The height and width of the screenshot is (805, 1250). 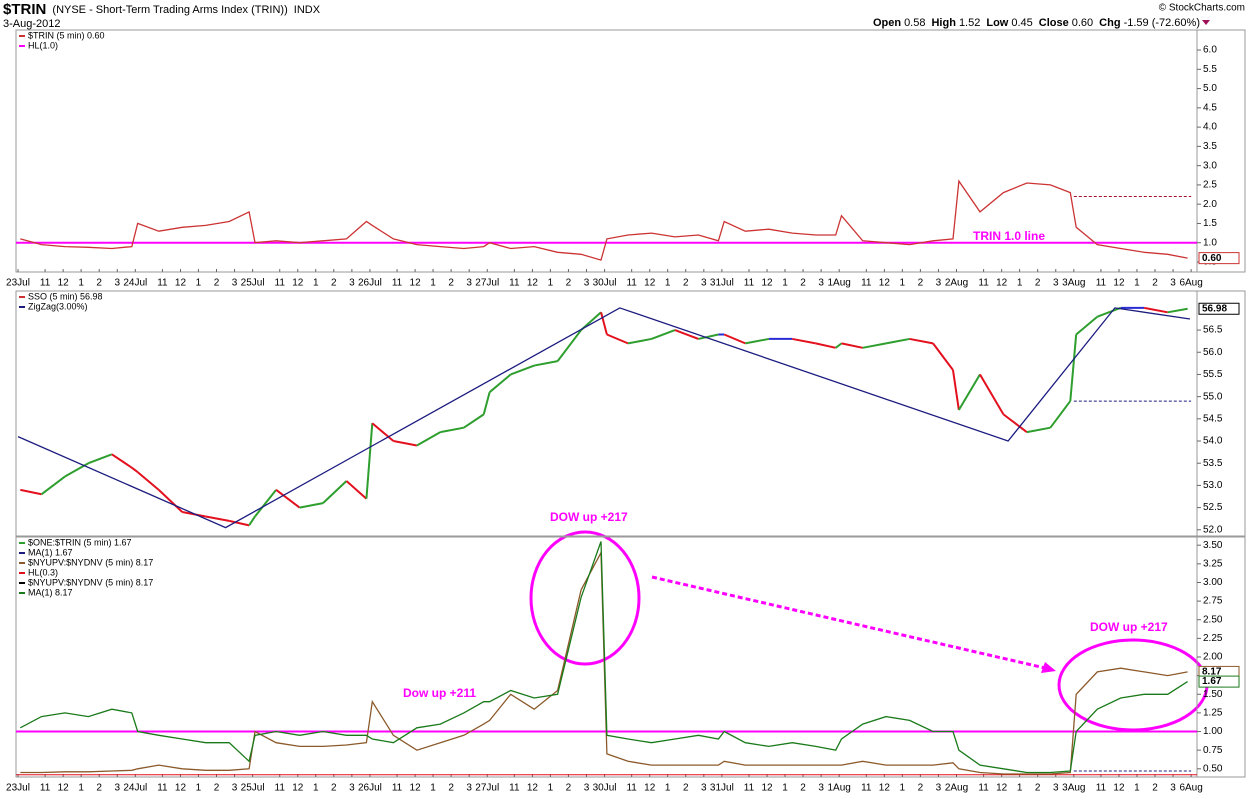 I want to click on x-tick-label: 31Jul, so click(x=722, y=283).